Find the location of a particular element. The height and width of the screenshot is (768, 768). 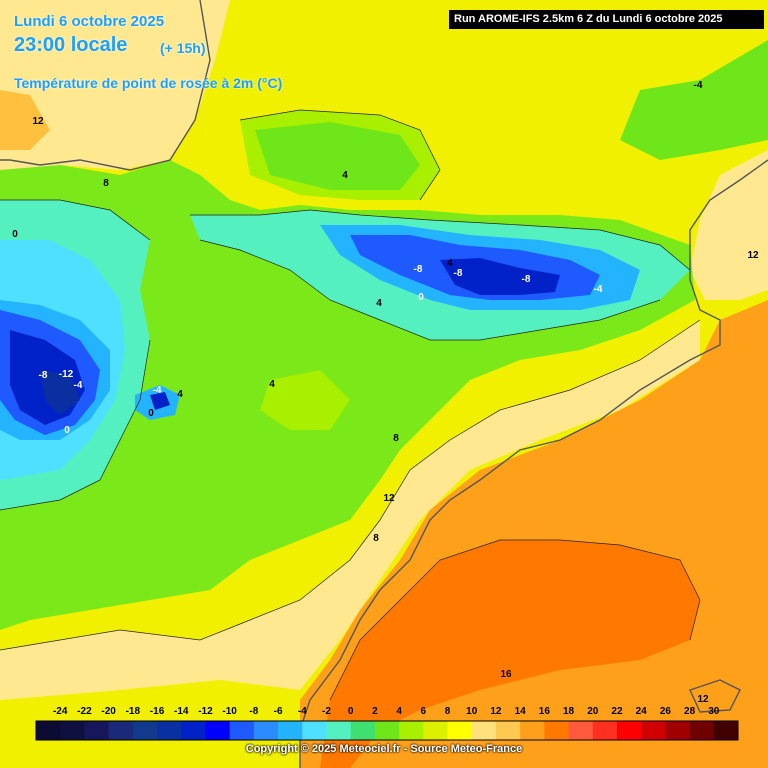

legend-tick-label: 26 is located at coordinates (665, 711).